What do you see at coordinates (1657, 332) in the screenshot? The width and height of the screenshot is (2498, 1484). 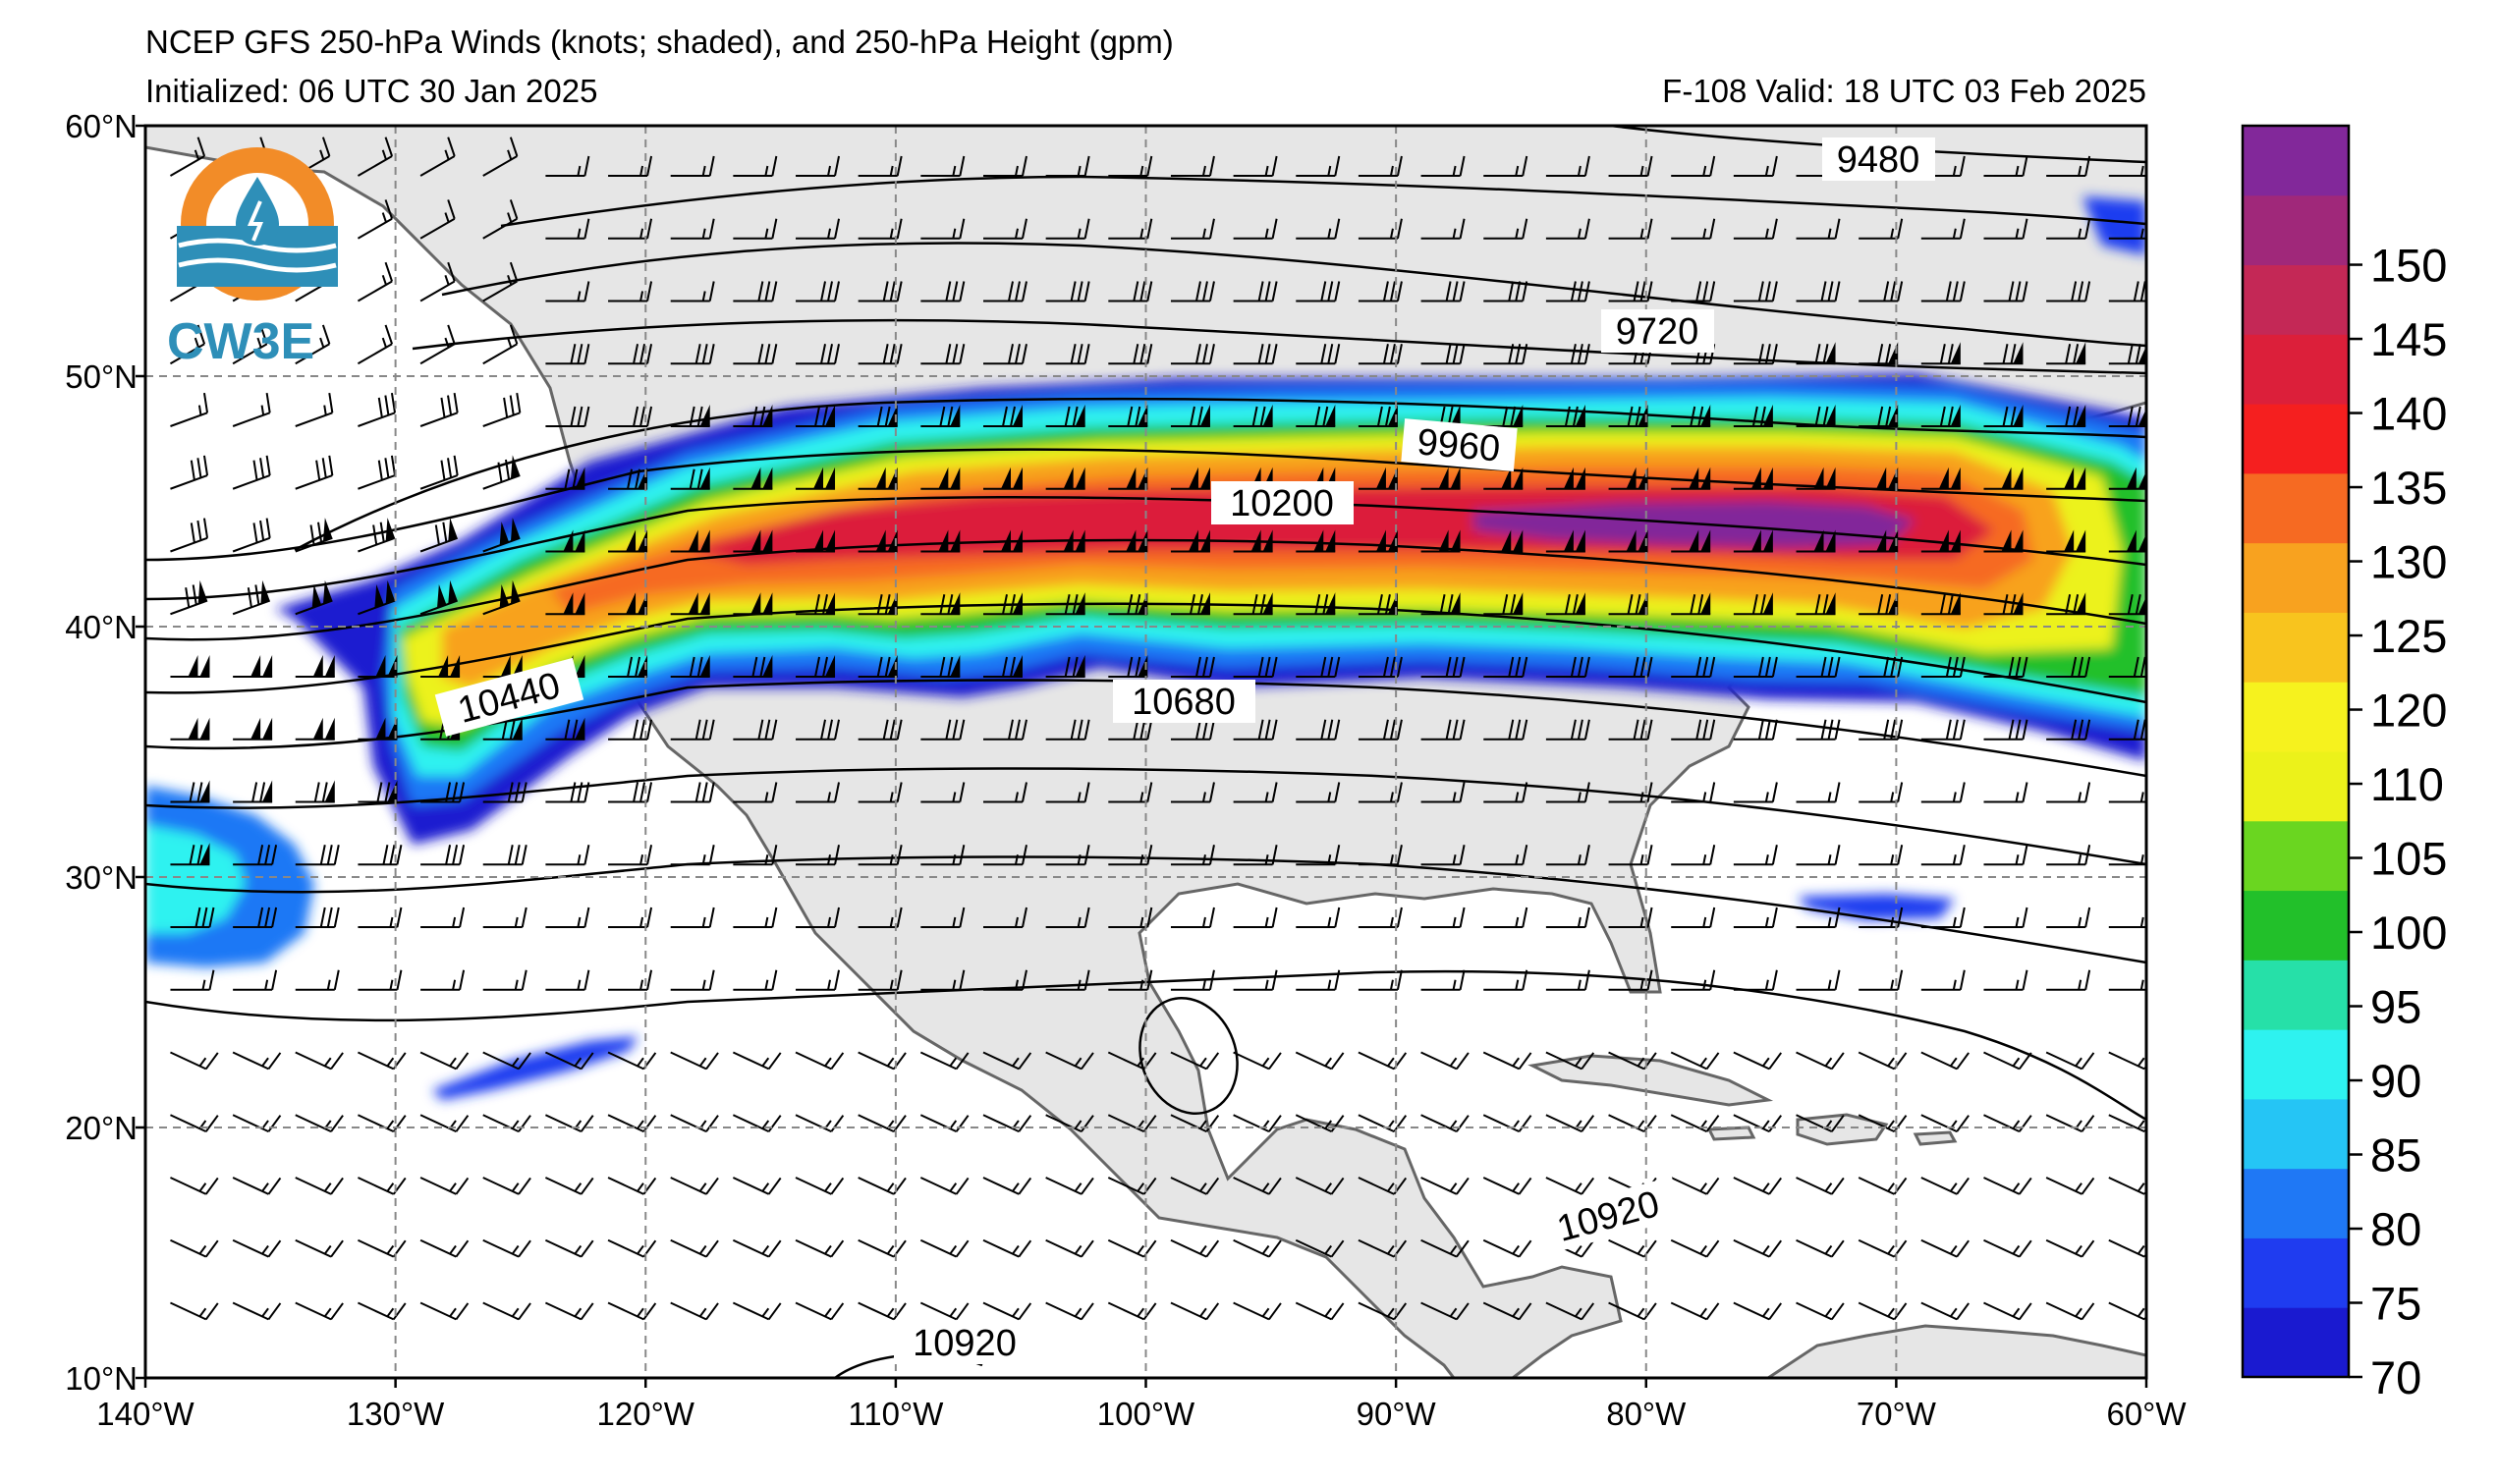 I see `contour-label-9720: 9720` at bounding box center [1657, 332].